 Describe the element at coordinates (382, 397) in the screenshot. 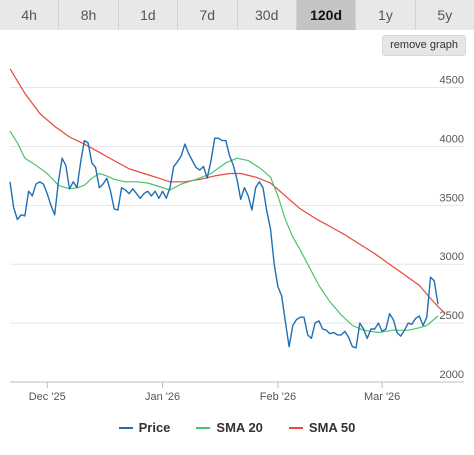

I see `x-tick-label: Mar '26` at that location.